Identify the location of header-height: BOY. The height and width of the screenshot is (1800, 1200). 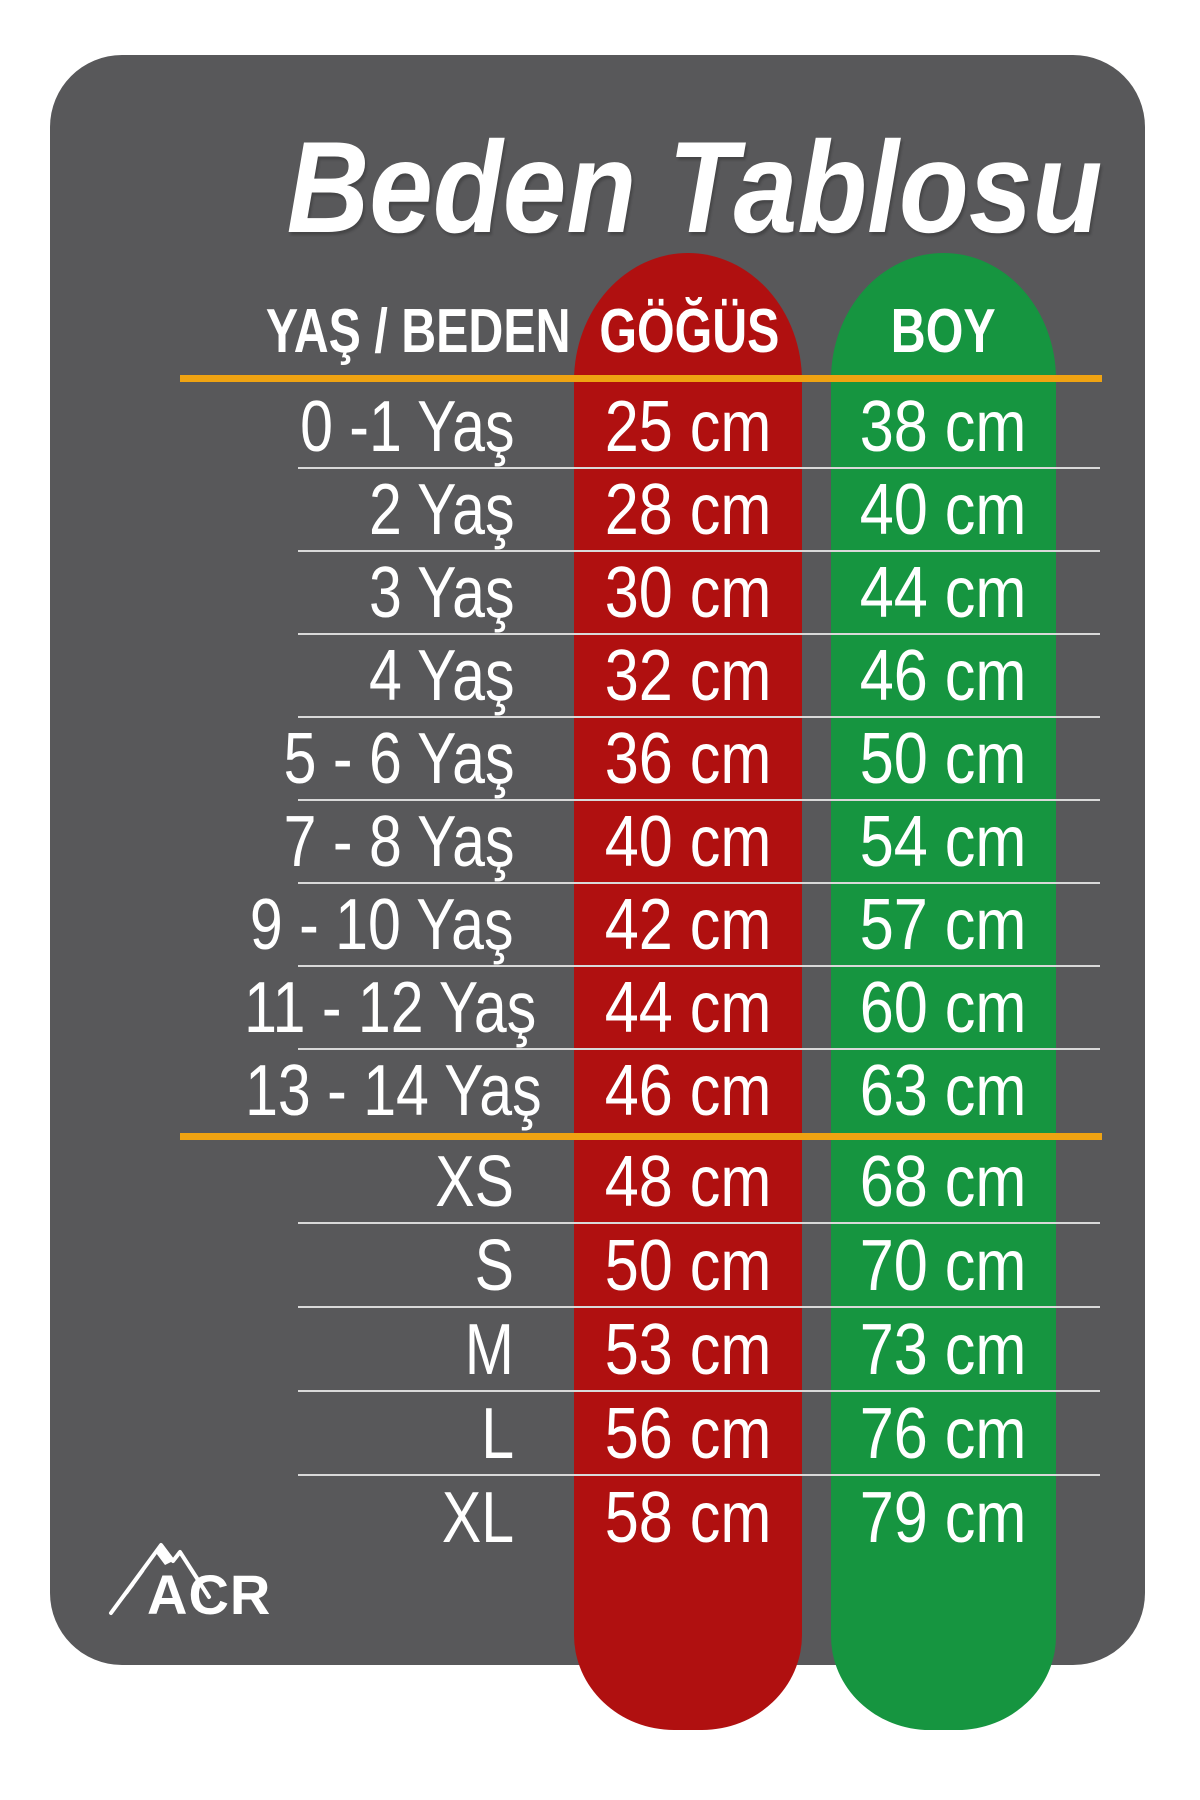
(943, 331).